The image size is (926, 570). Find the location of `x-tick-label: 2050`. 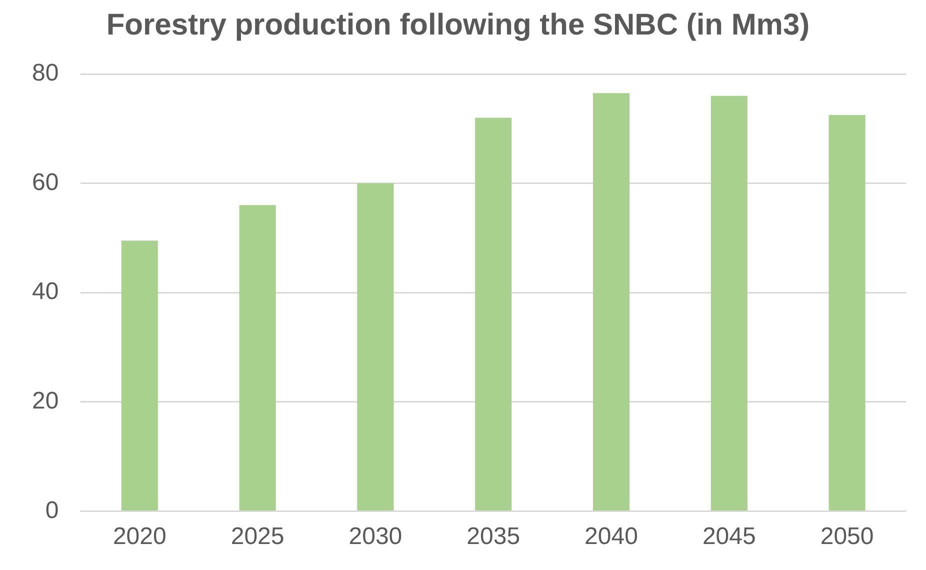

x-tick-label: 2050 is located at coordinates (847, 536).